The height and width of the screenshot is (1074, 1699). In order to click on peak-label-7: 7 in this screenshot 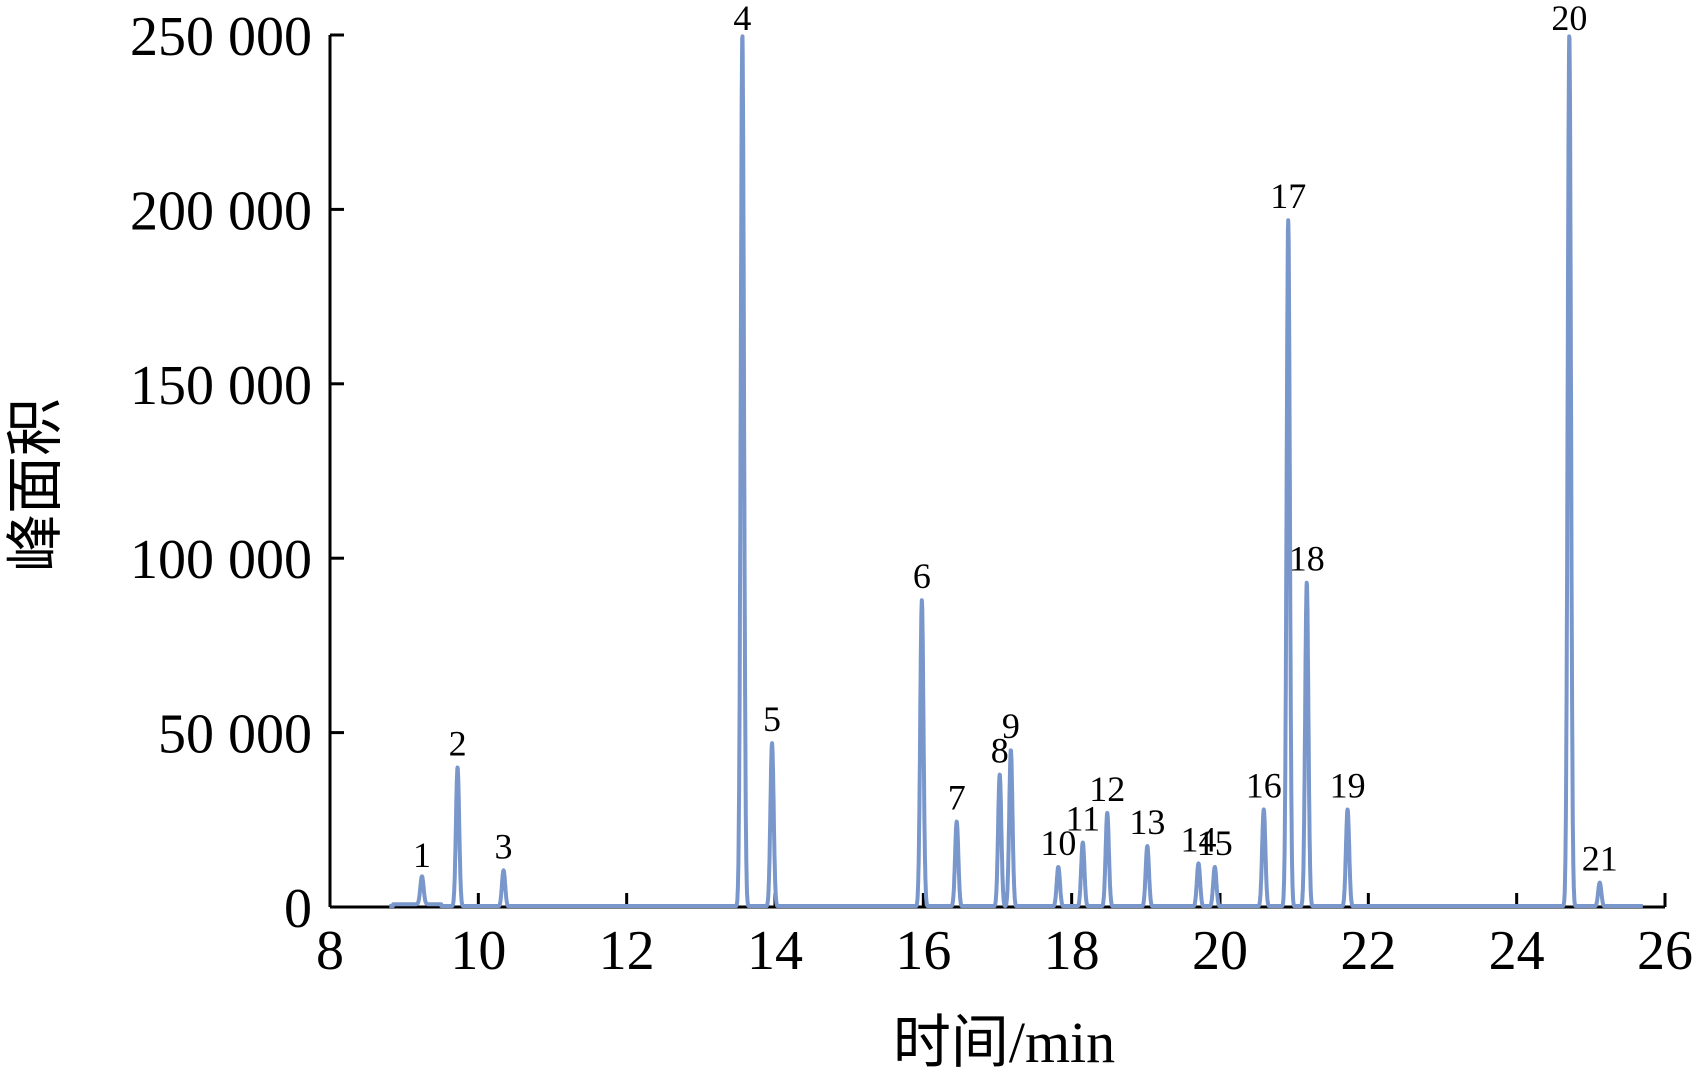, I will do `click(957, 798)`.